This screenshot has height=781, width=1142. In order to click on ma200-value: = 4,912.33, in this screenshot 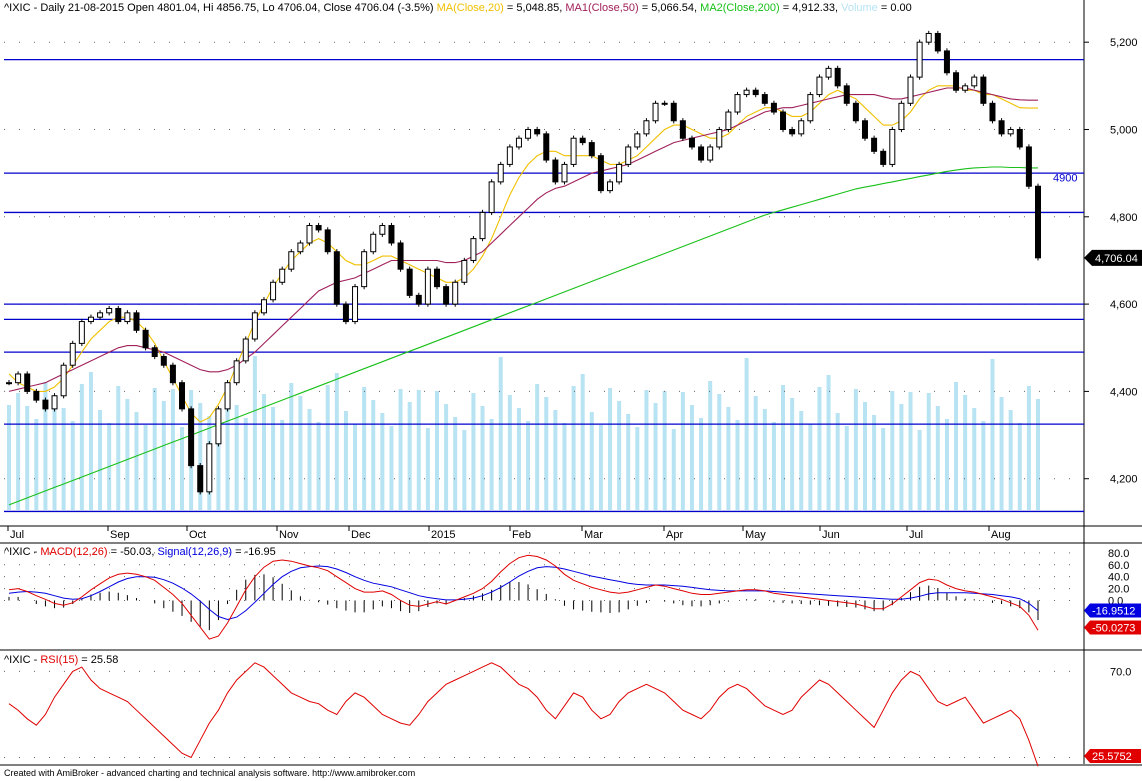, I will do `click(810, 8)`.